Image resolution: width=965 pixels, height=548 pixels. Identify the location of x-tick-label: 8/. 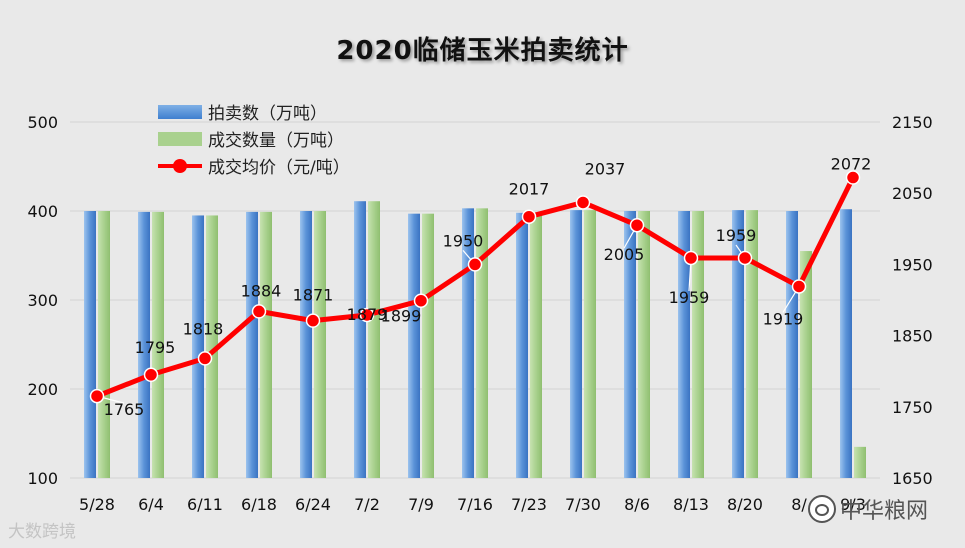
(799, 504).